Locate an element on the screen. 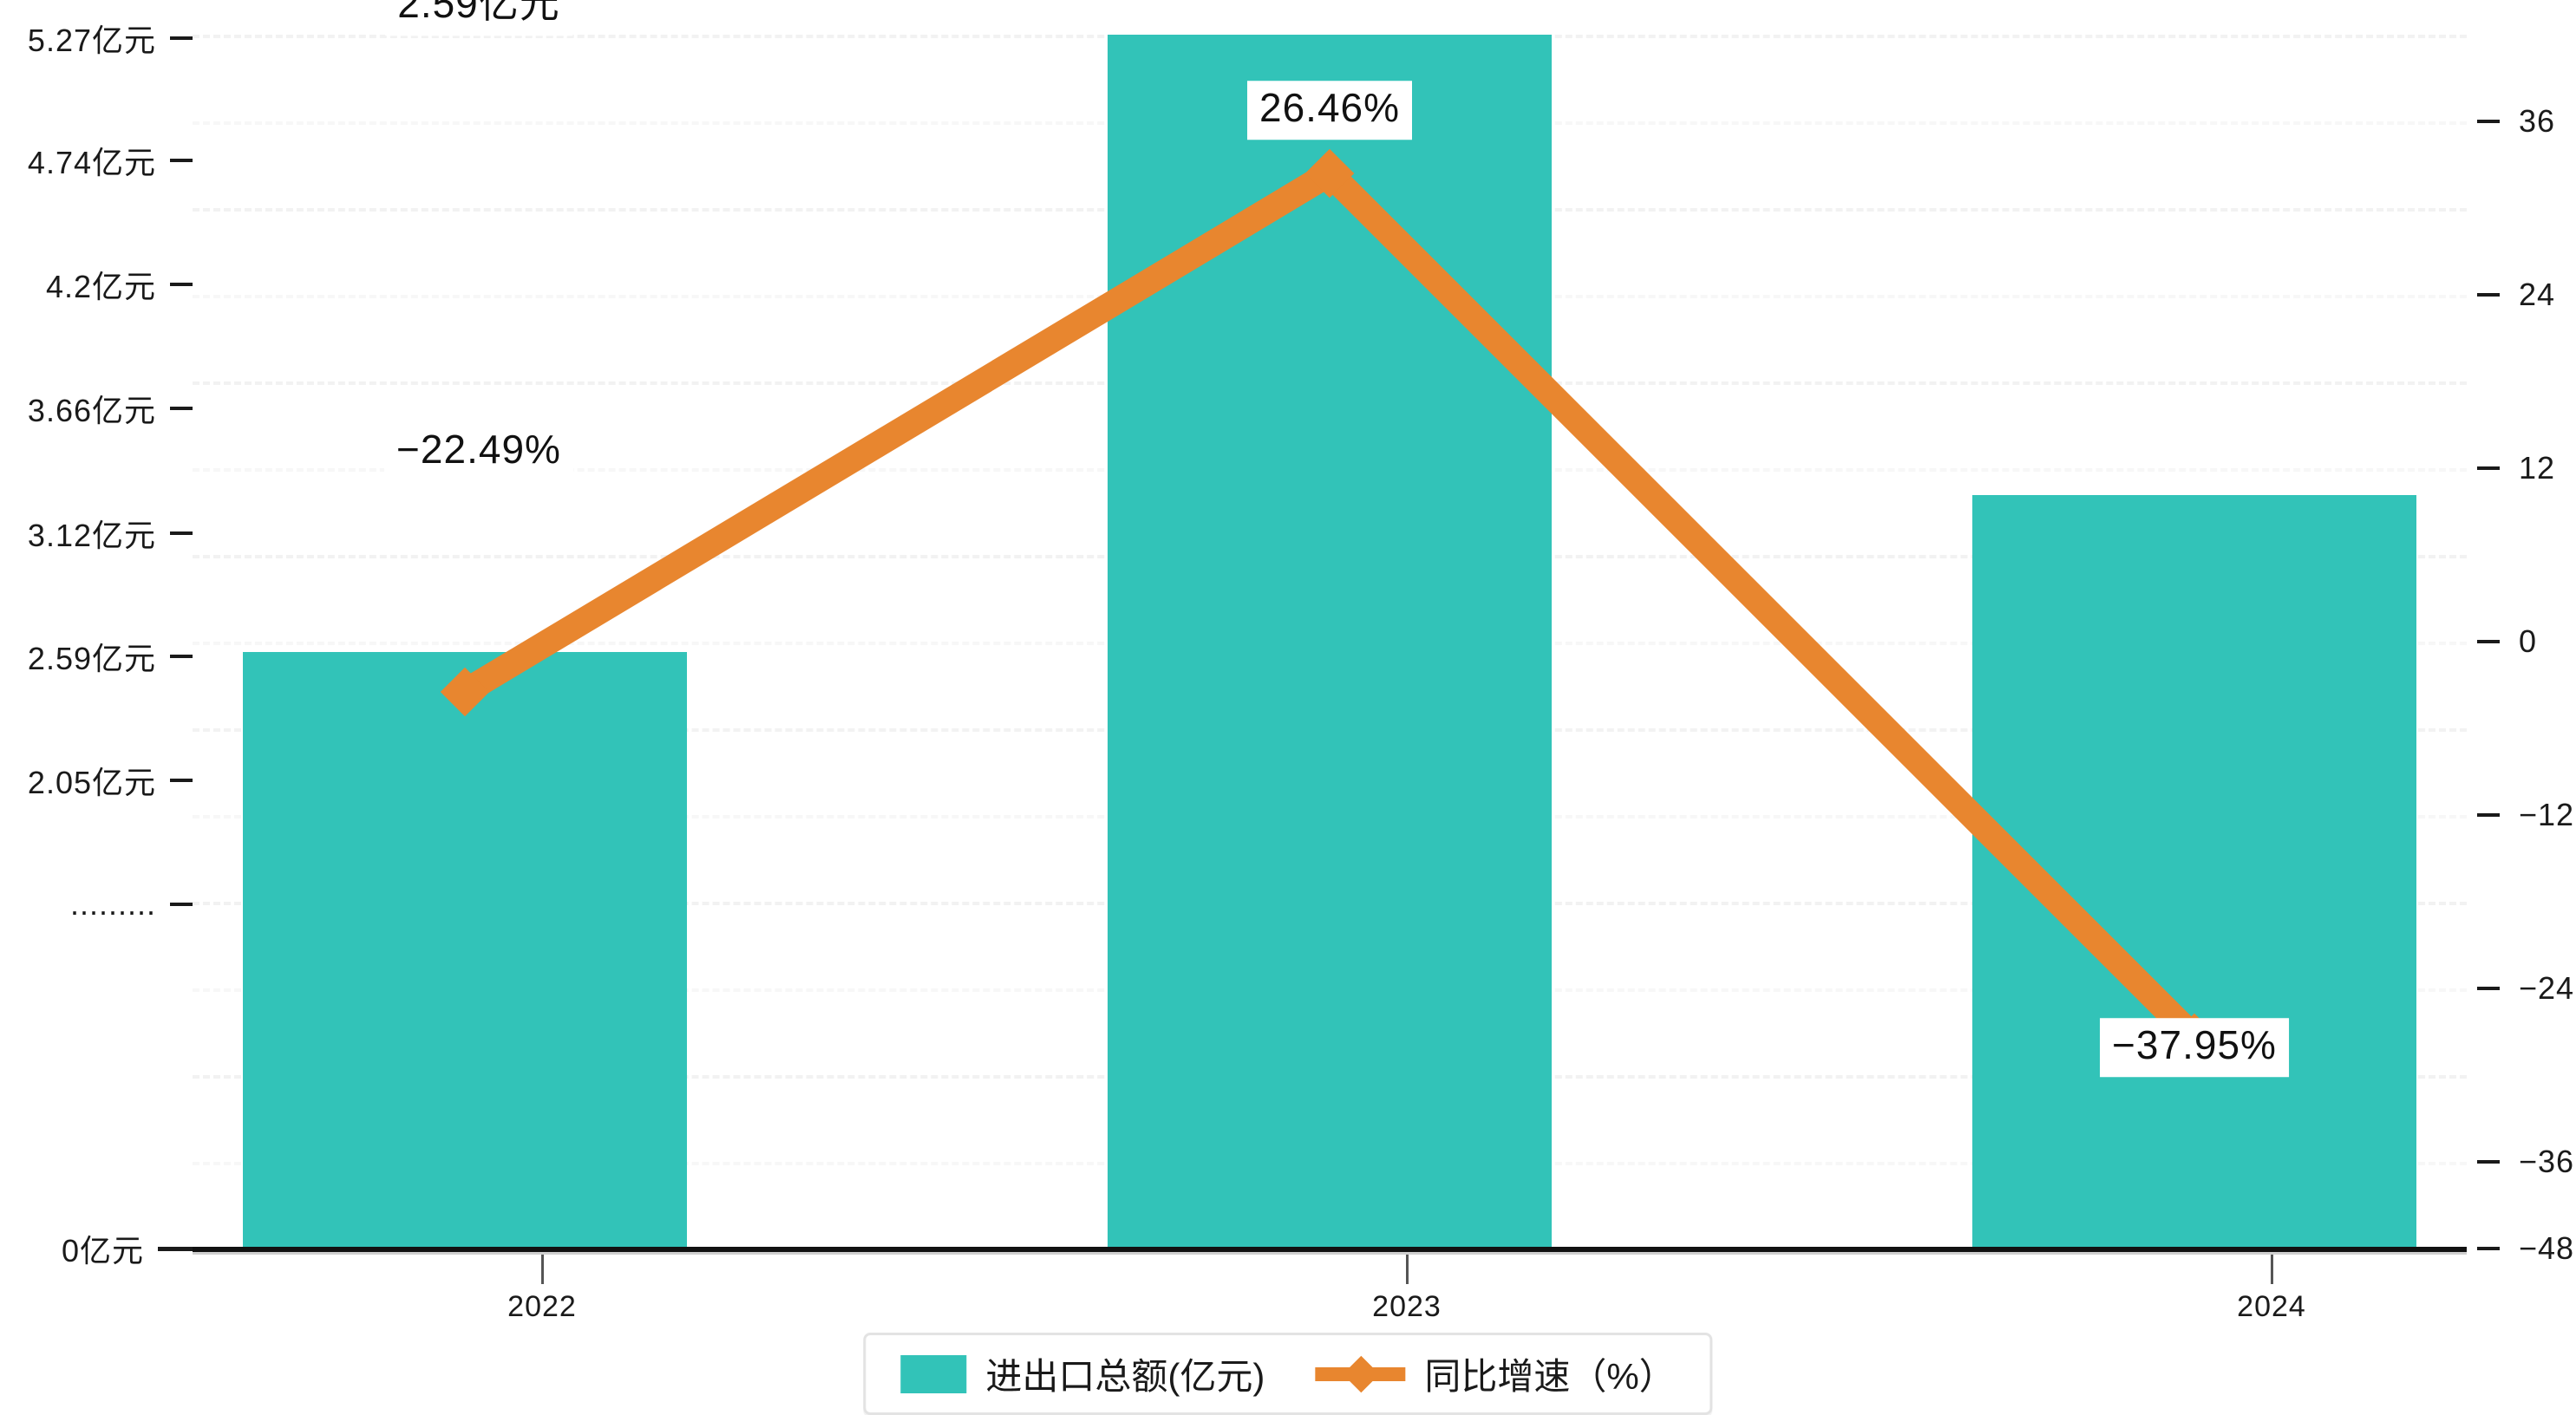 Image resolution: width=2576 pixels, height=1415 pixels. x-axis-label-2022: 2022 is located at coordinates (542, 1306).